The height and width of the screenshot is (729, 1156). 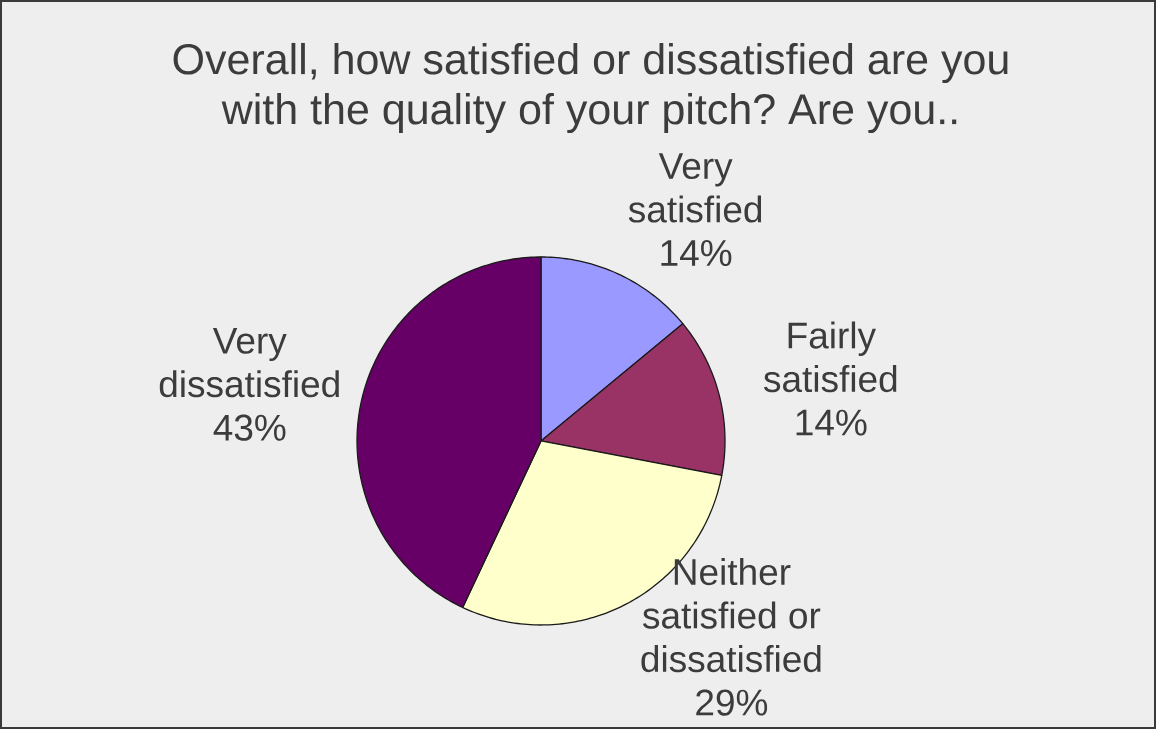 What do you see at coordinates (590, 88) in the screenshot?
I see `chart-title: Overall, how satisfied or dissatisfied are you with the quality of your pitch? Are you..` at bounding box center [590, 88].